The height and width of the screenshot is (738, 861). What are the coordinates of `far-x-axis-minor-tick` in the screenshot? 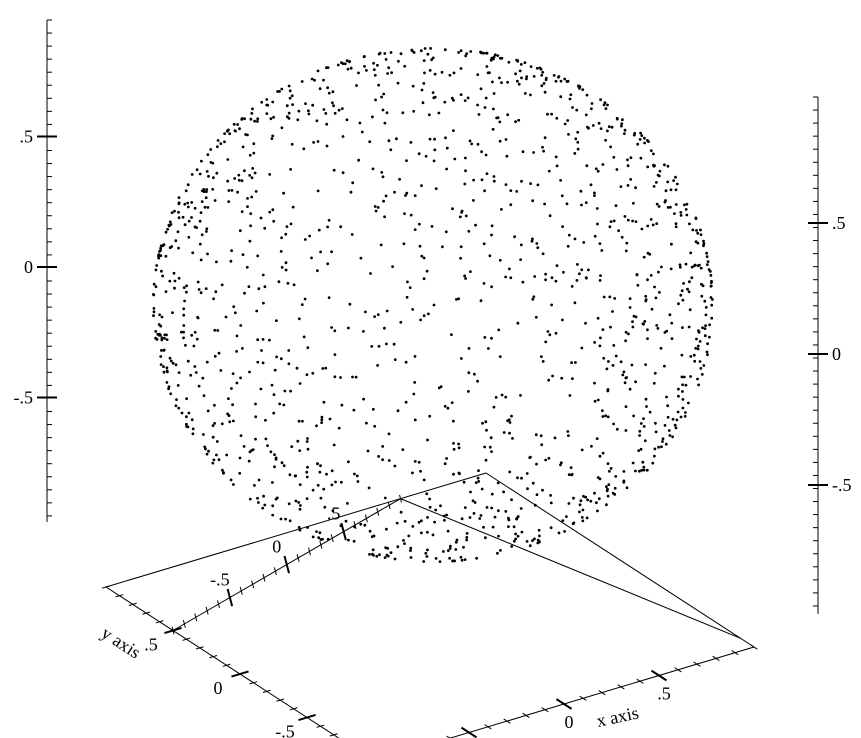 It's located at (378, 511).